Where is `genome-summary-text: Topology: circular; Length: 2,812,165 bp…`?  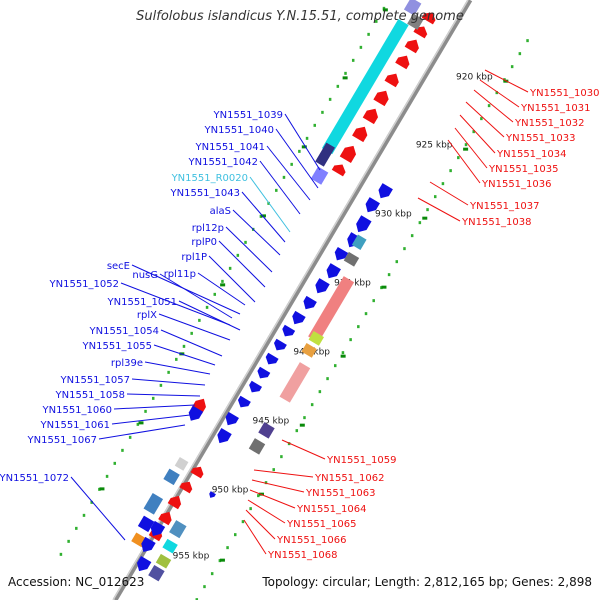
genome-summary-text: Topology: circular; Length: 2,812,165 bp… is located at coordinates (427, 582).